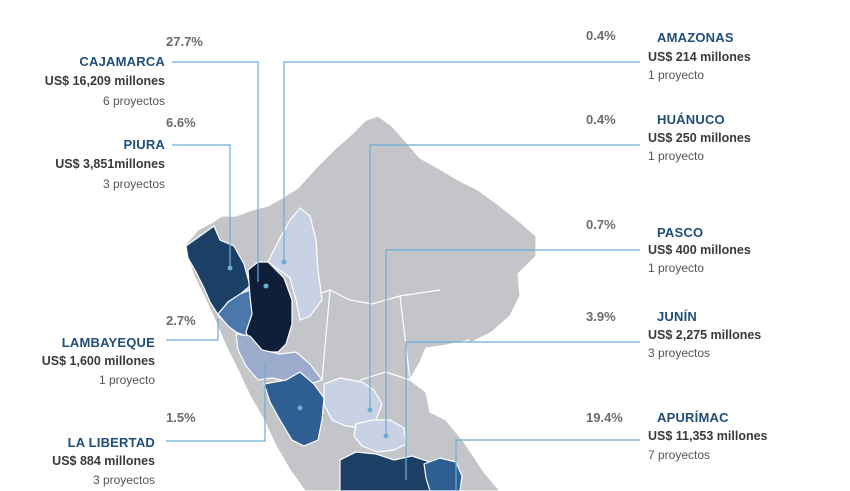 The width and height of the screenshot is (850, 491). I want to click on region-dots, so click(308, 349).